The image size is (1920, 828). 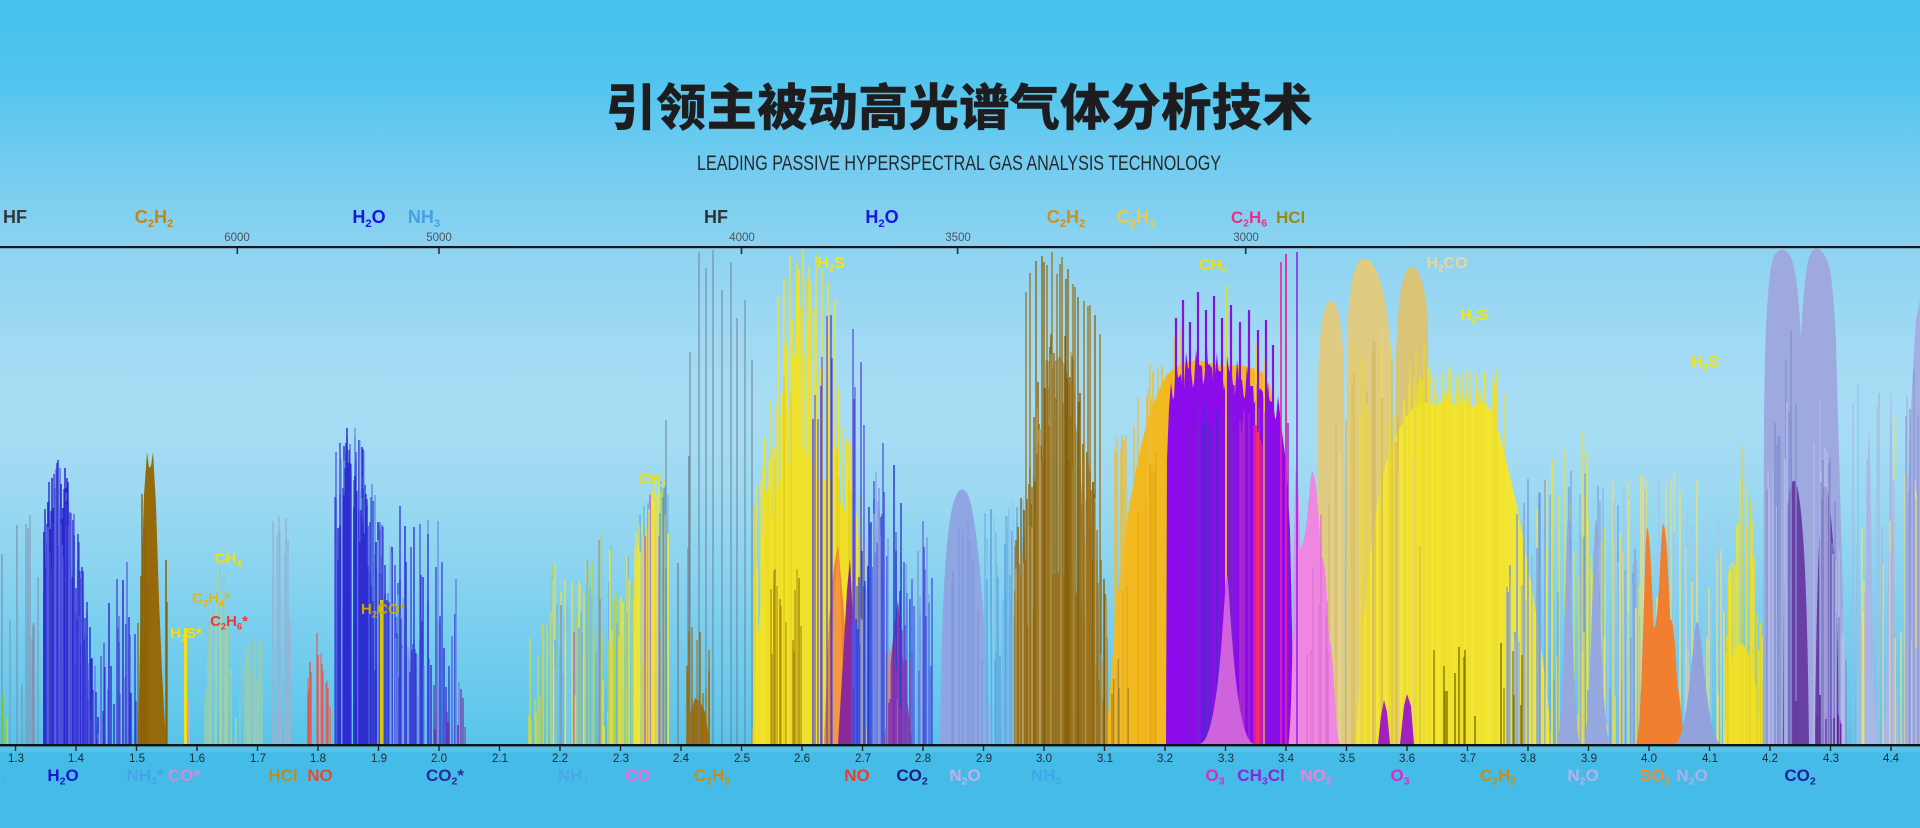 What do you see at coordinates (742, 759) in the screenshot?
I see `svg-text: 2.5` at bounding box center [742, 759].